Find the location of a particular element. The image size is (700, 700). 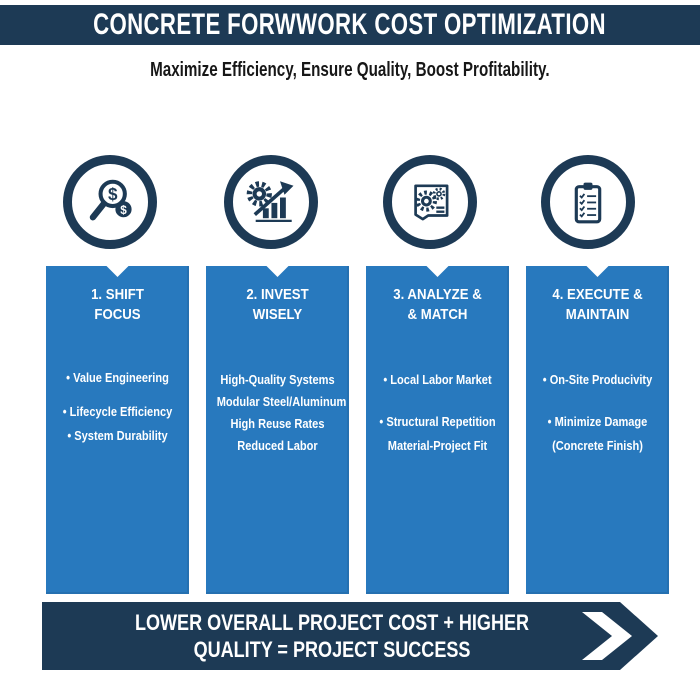

list-item: • Value Engineering is located at coordinates (117, 377).